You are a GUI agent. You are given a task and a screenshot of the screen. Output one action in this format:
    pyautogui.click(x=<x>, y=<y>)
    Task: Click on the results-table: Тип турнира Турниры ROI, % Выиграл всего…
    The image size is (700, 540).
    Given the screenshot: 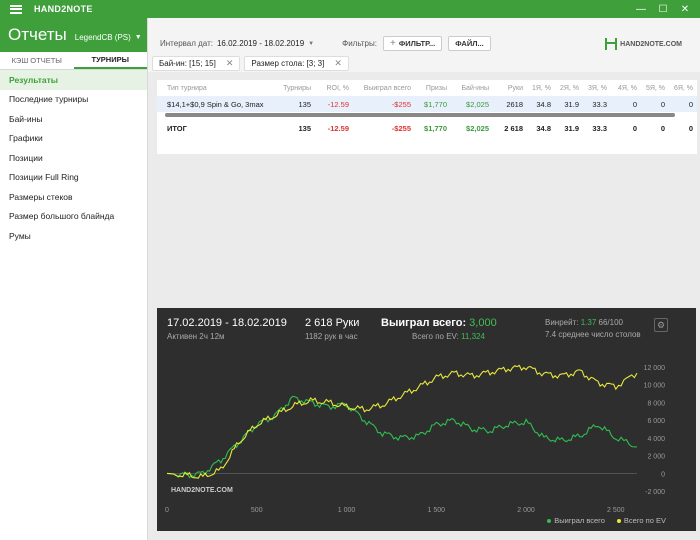 What is the action you would take?
    pyautogui.click(x=427, y=96)
    